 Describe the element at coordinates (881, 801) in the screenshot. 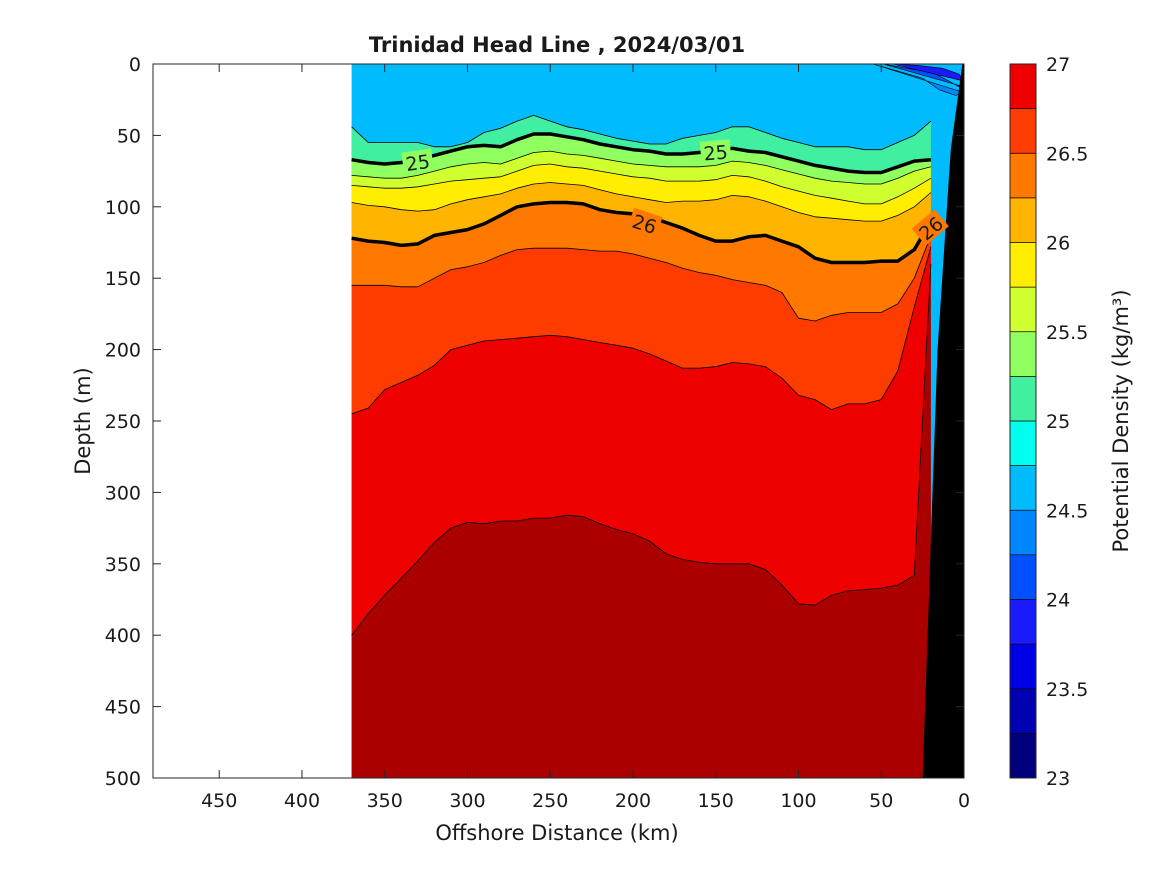

I see `x-tick-label: 50` at that location.